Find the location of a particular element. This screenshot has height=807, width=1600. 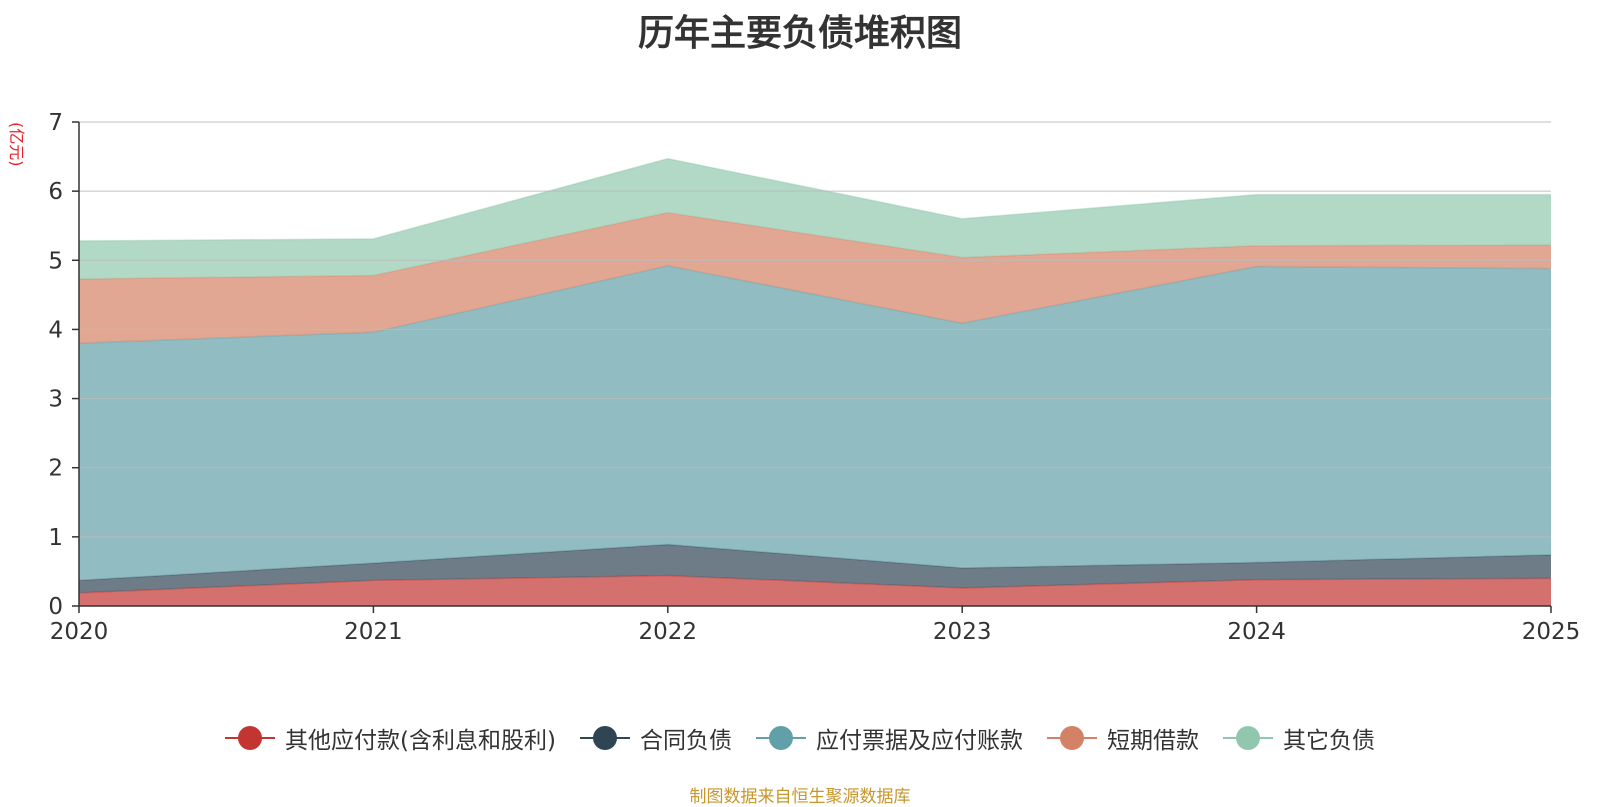

x-tick-label: 2021 is located at coordinates (373, 632).